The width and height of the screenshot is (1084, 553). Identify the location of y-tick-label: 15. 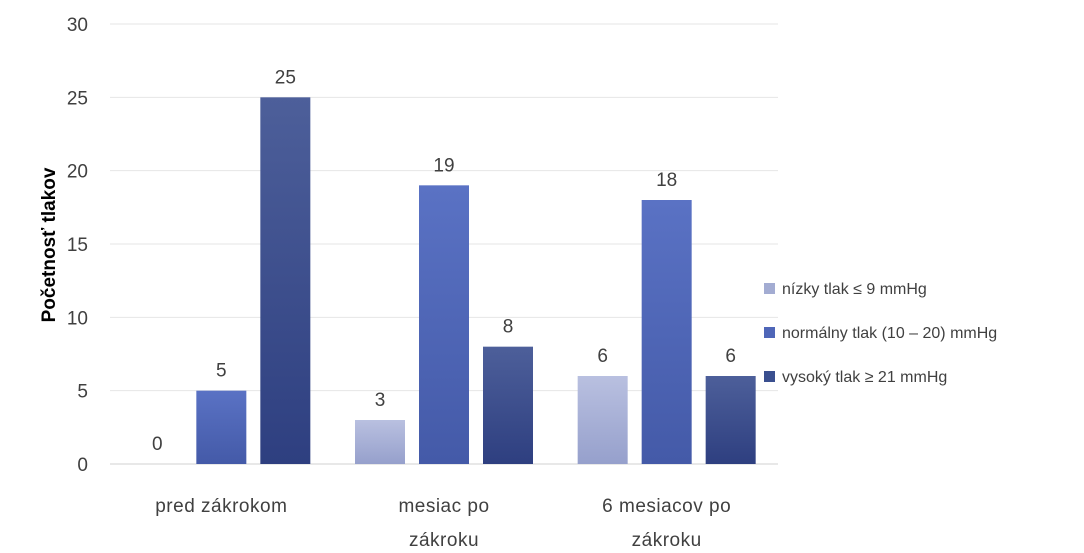
(77, 245).